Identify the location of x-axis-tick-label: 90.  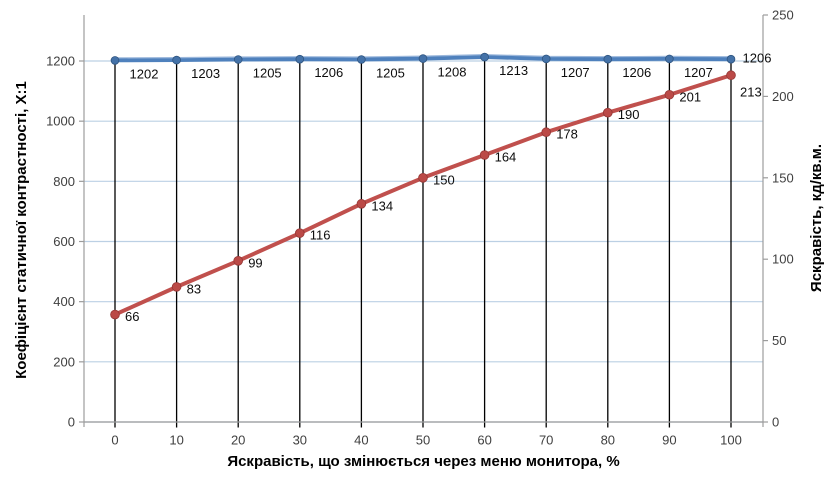
(669, 440).